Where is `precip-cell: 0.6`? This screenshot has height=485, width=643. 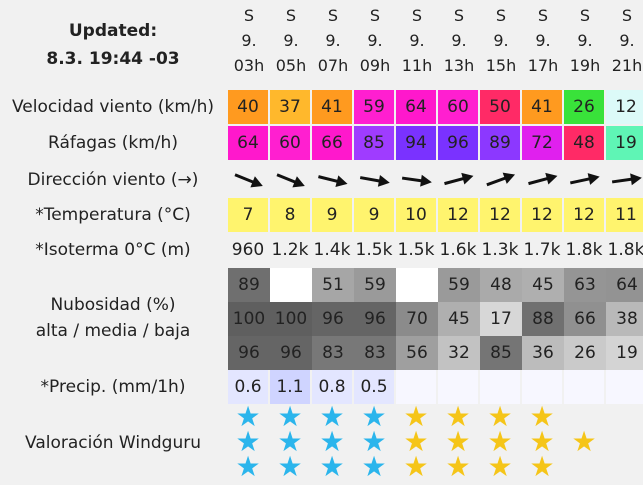
precip-cell: 0.6 is located at coordinates (248, 387).